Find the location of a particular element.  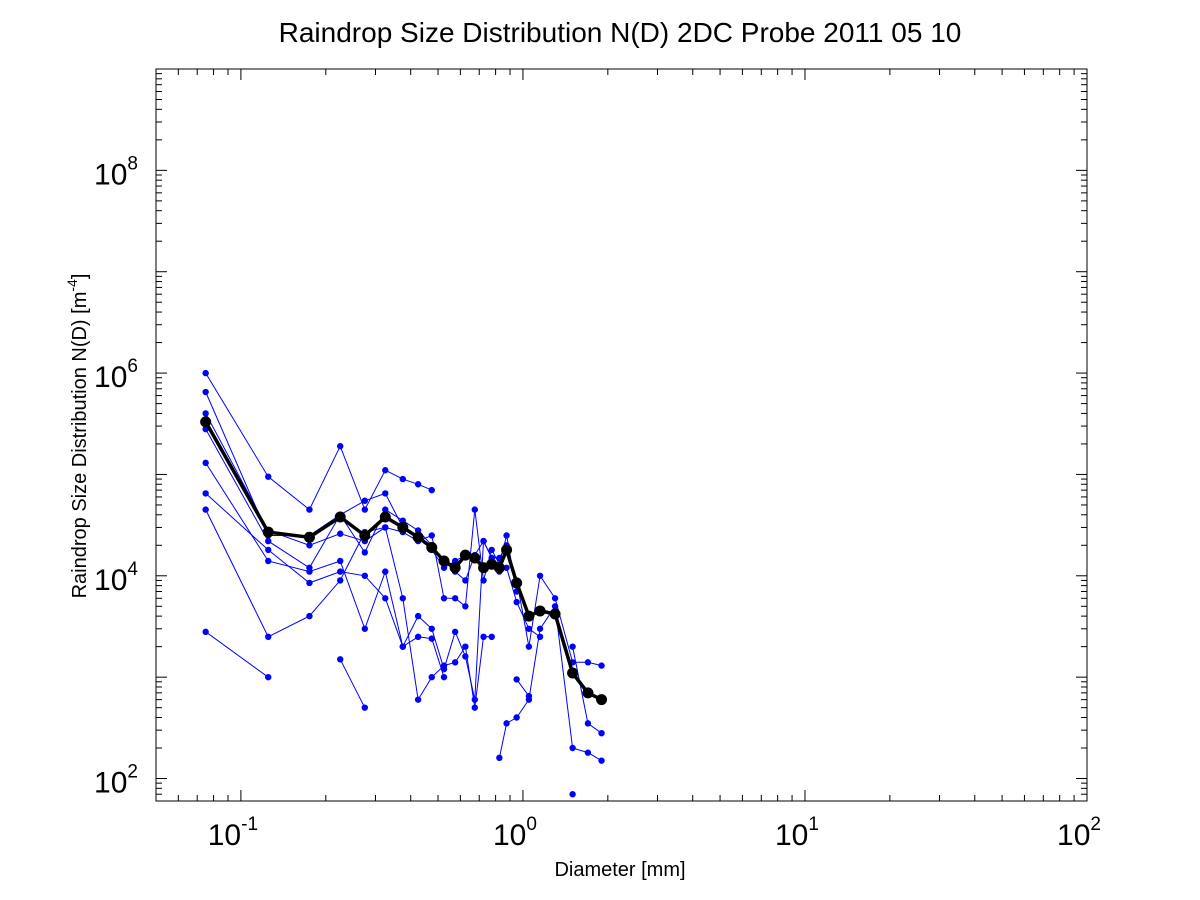

x-tick-label: 10⁰ is located at coordinates (515, 833).